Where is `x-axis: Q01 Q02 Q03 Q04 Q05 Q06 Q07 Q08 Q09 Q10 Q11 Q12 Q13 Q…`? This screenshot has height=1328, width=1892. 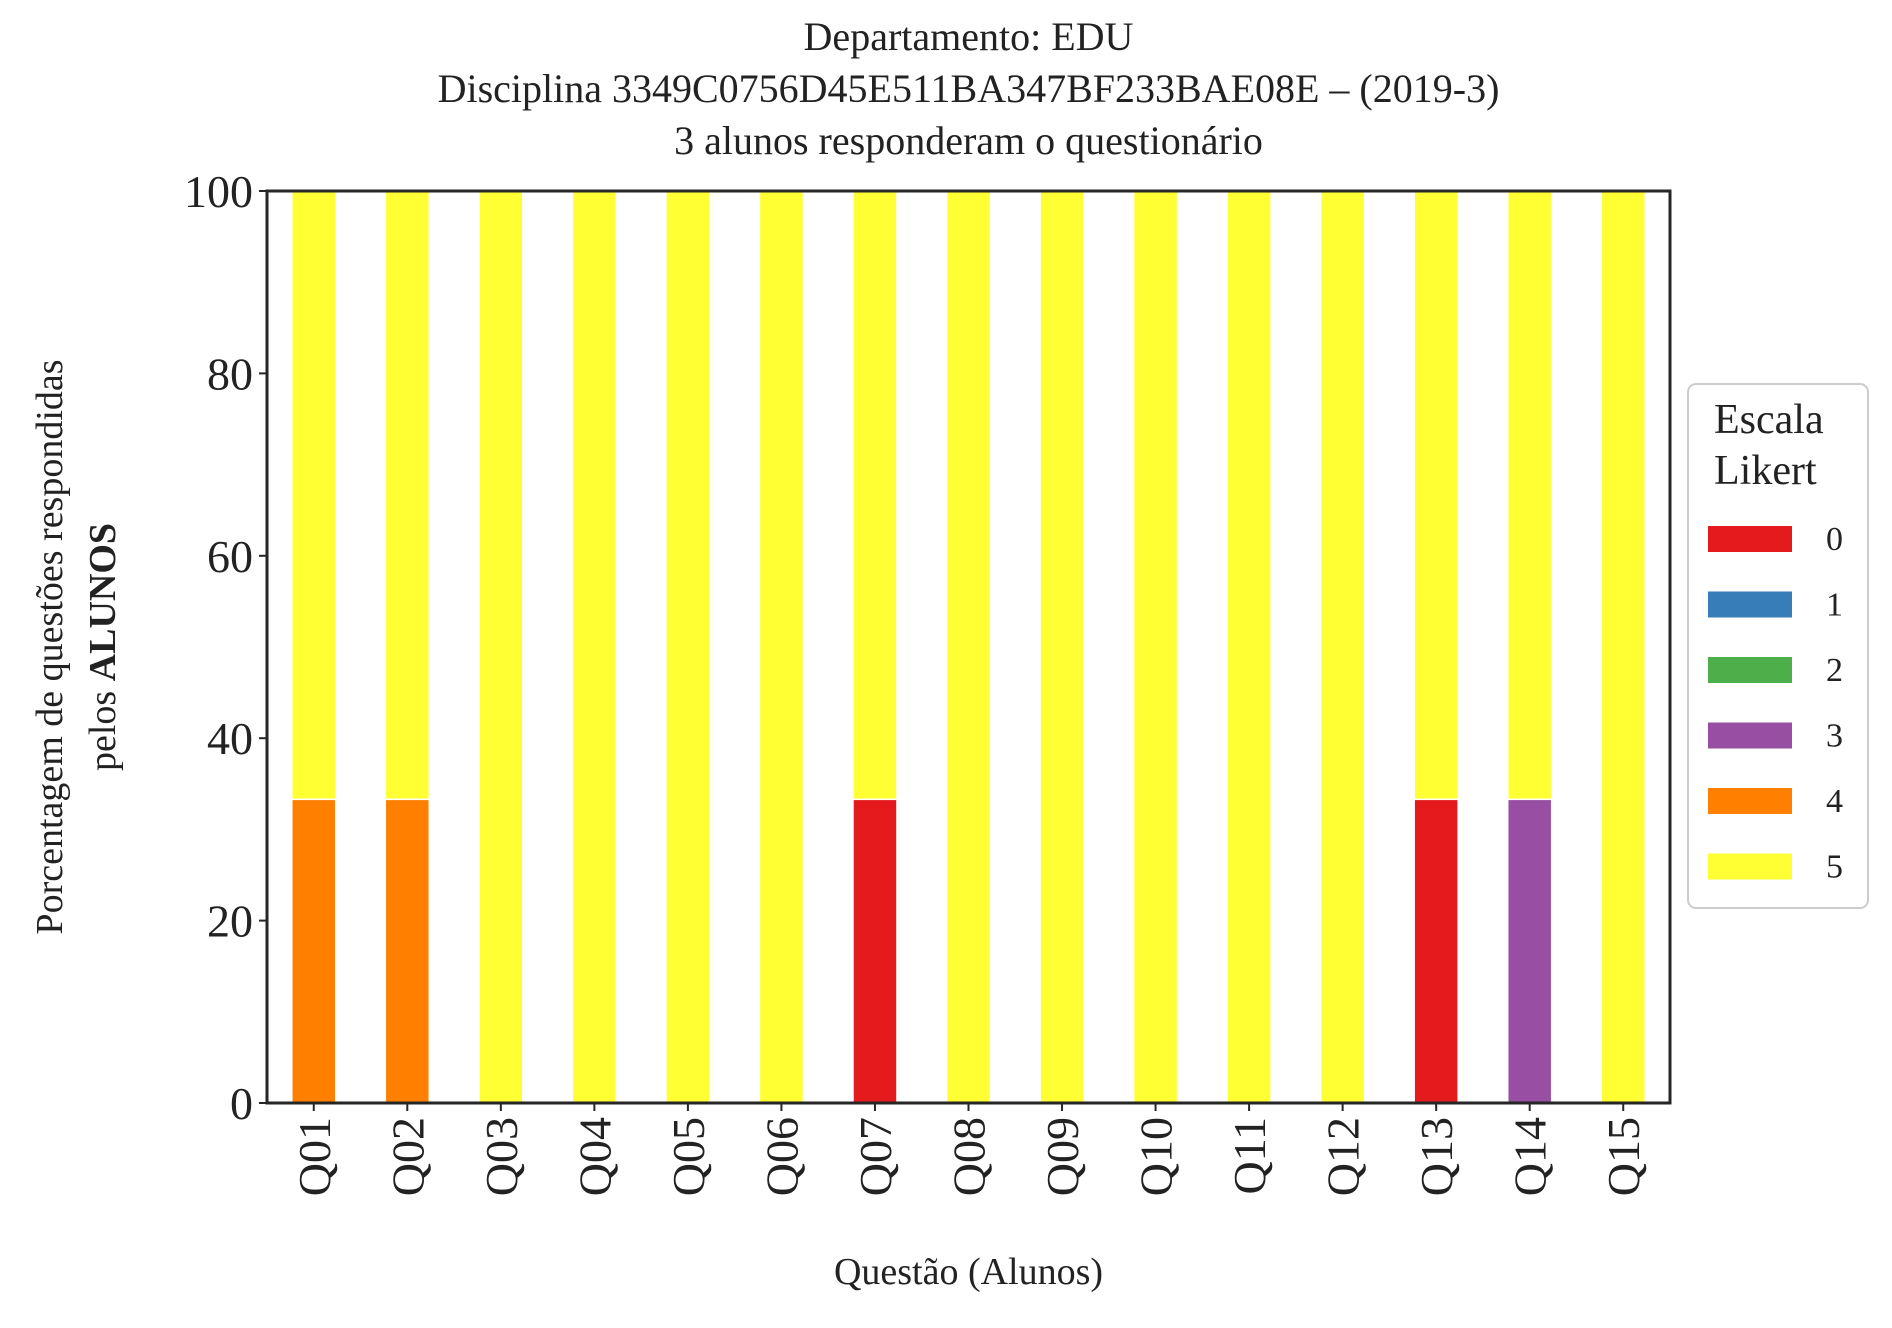 x-axis: Q01 Q02 Q03 Q04 Q05 Q06 Q07 Q08 Q09 Q10 Q11 Q12 Q13 Q… is located at coordinates (969, 1198).